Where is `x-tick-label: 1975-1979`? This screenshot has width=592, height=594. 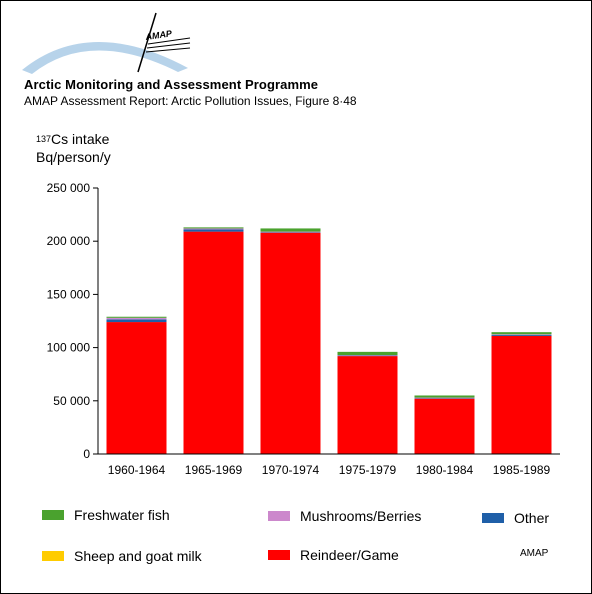 x-tick-label: 1975-1979 is located at coordinates (368, 470).